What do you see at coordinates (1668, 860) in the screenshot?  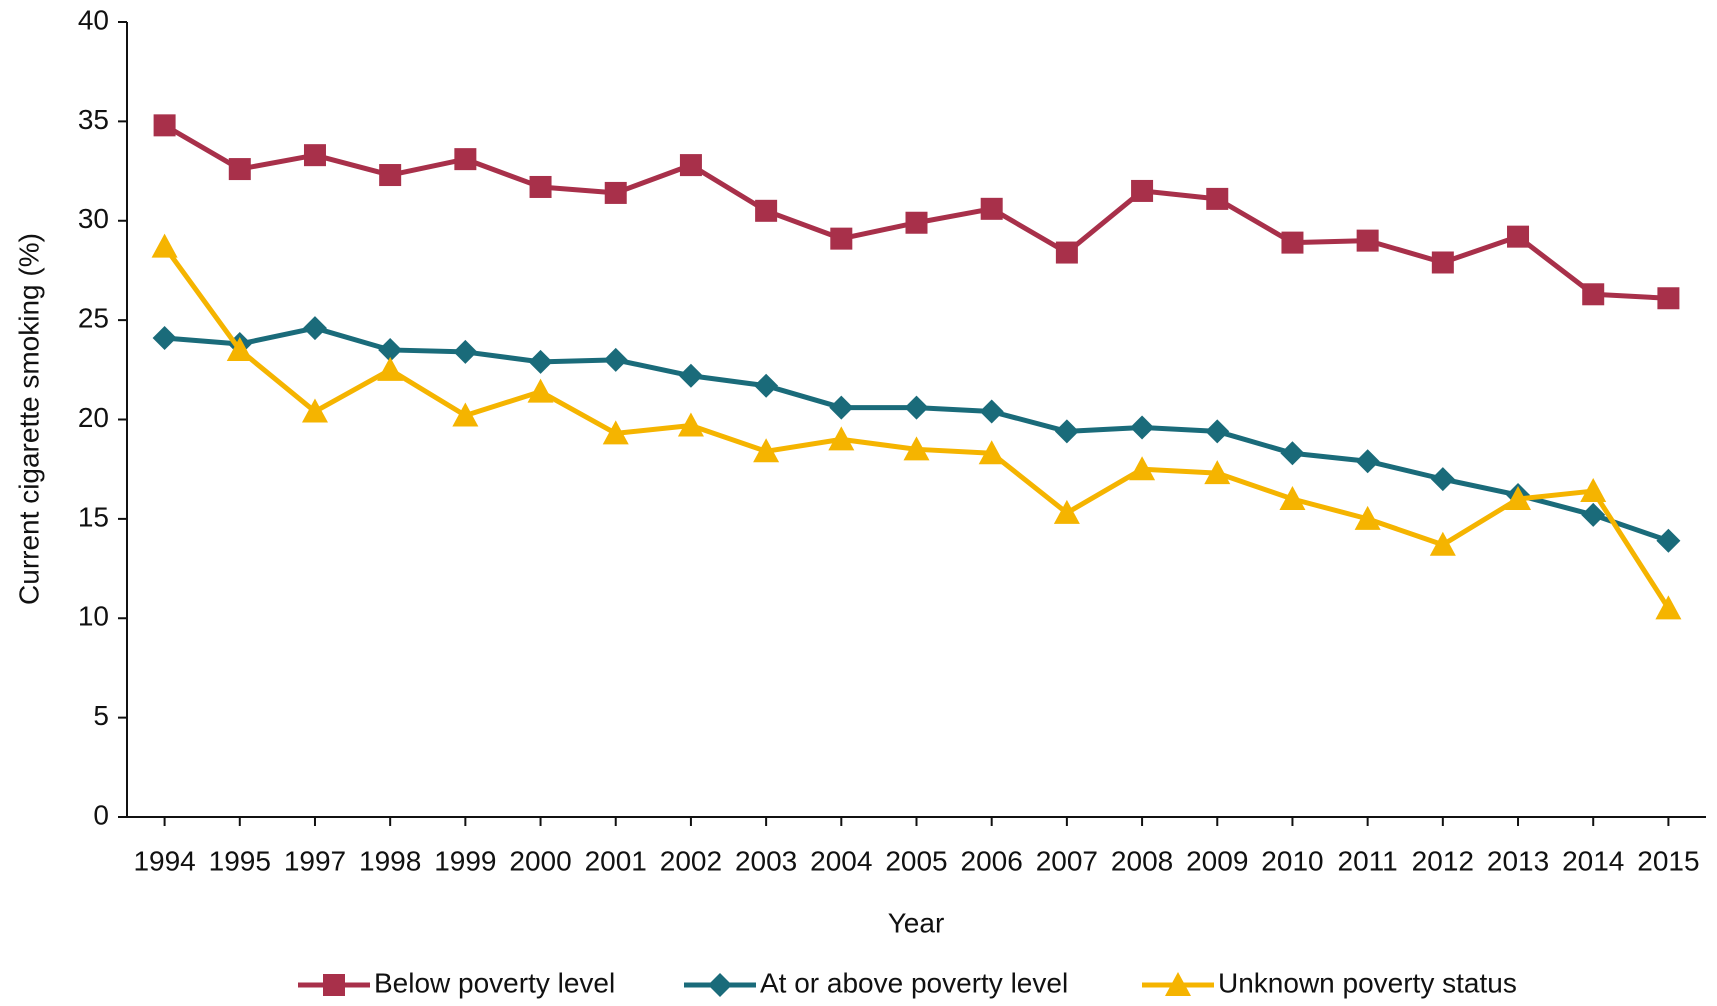 I see `x-tick-label: 2015` at bounding box center [1668, 860].